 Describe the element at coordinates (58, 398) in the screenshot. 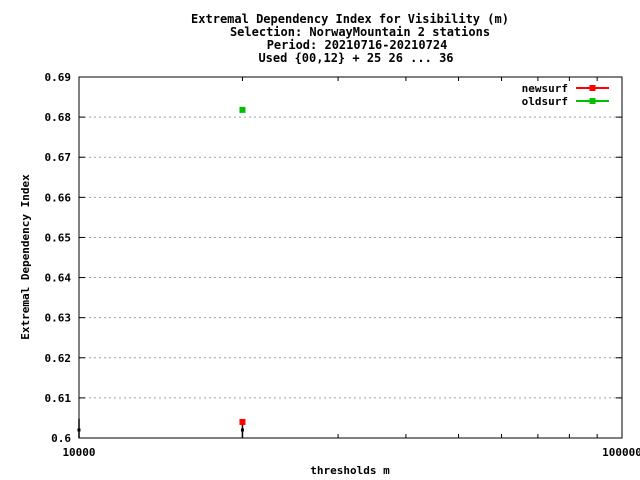

I see `y-tick-label: 0.61` at that location.